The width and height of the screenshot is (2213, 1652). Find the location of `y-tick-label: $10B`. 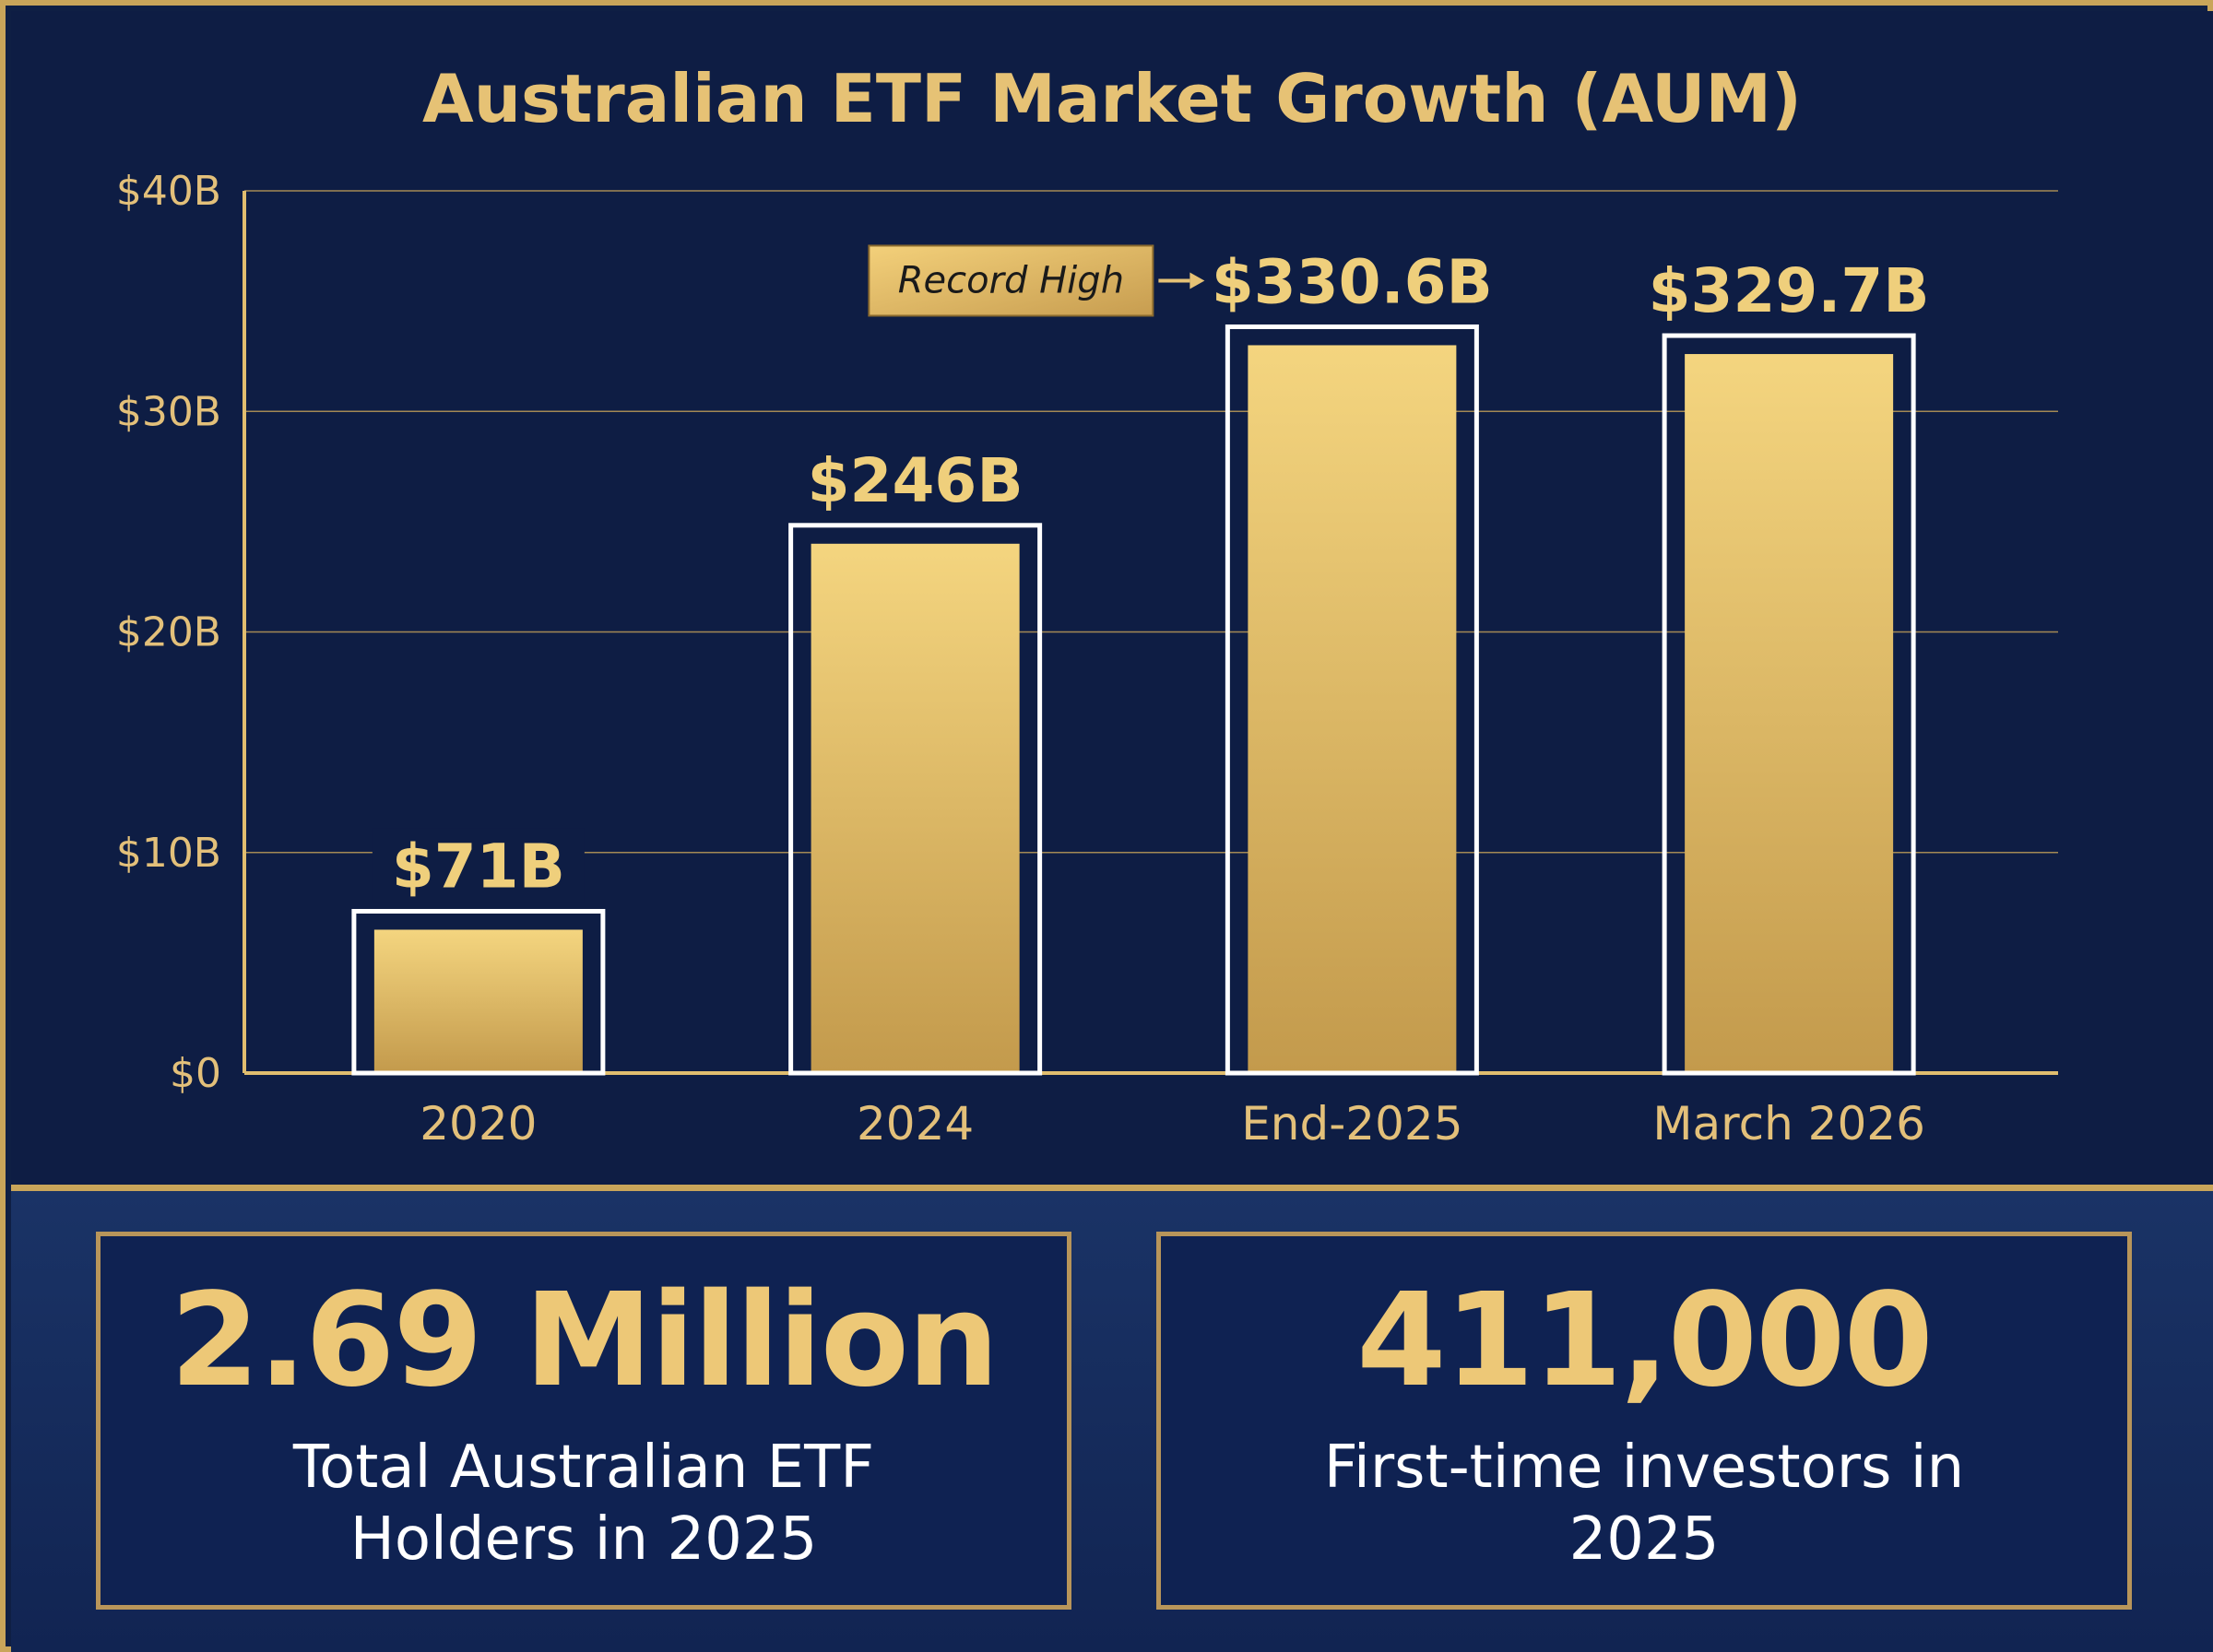

y-tick-label: $10B is located at coordinates (168, 853).